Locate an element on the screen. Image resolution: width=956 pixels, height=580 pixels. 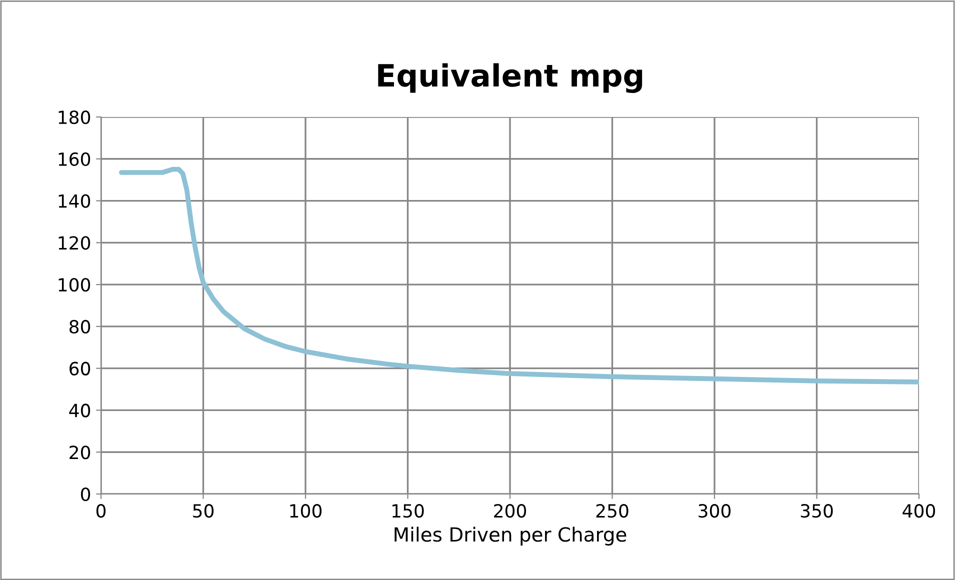
x-tick-label: 250 is located at coordinates (612, 511).